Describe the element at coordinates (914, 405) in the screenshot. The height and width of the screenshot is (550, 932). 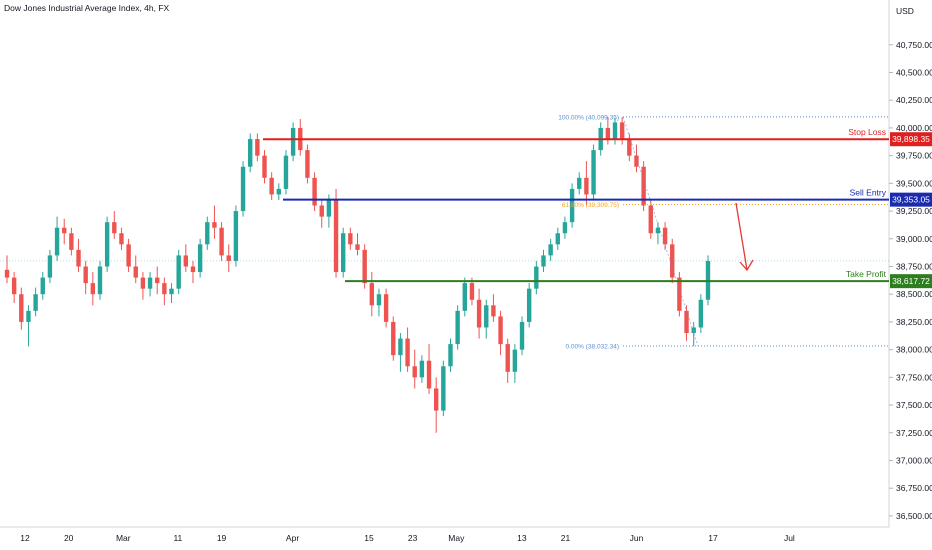
I see `y-tick-label: 37,500.00` at that location.